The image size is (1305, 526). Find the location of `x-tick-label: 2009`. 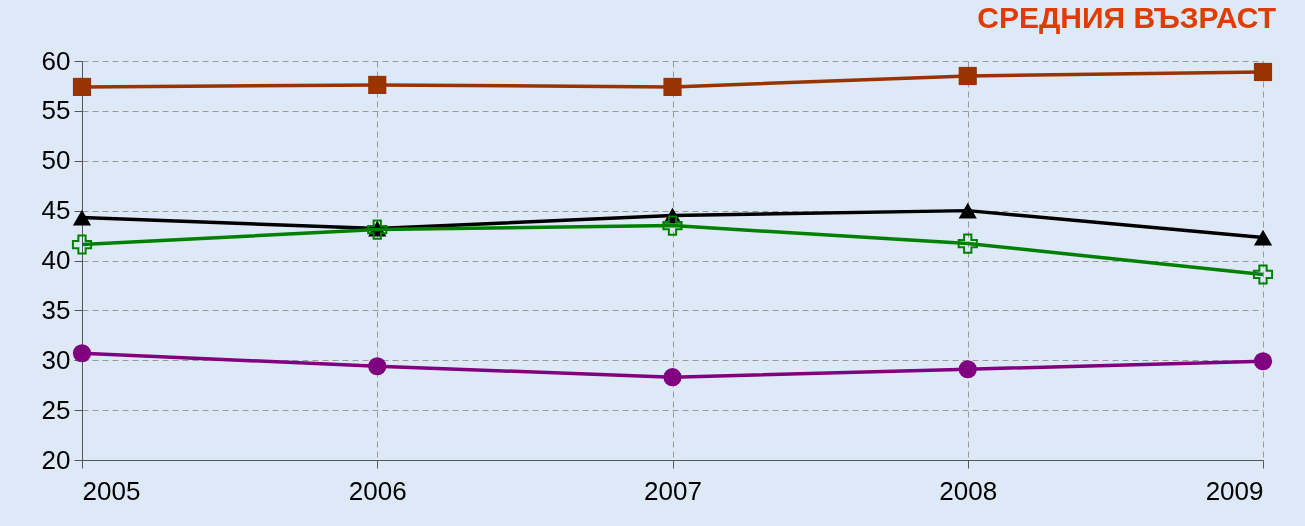

x-tick-label: 2009 is located at coordinates (1234, 490).